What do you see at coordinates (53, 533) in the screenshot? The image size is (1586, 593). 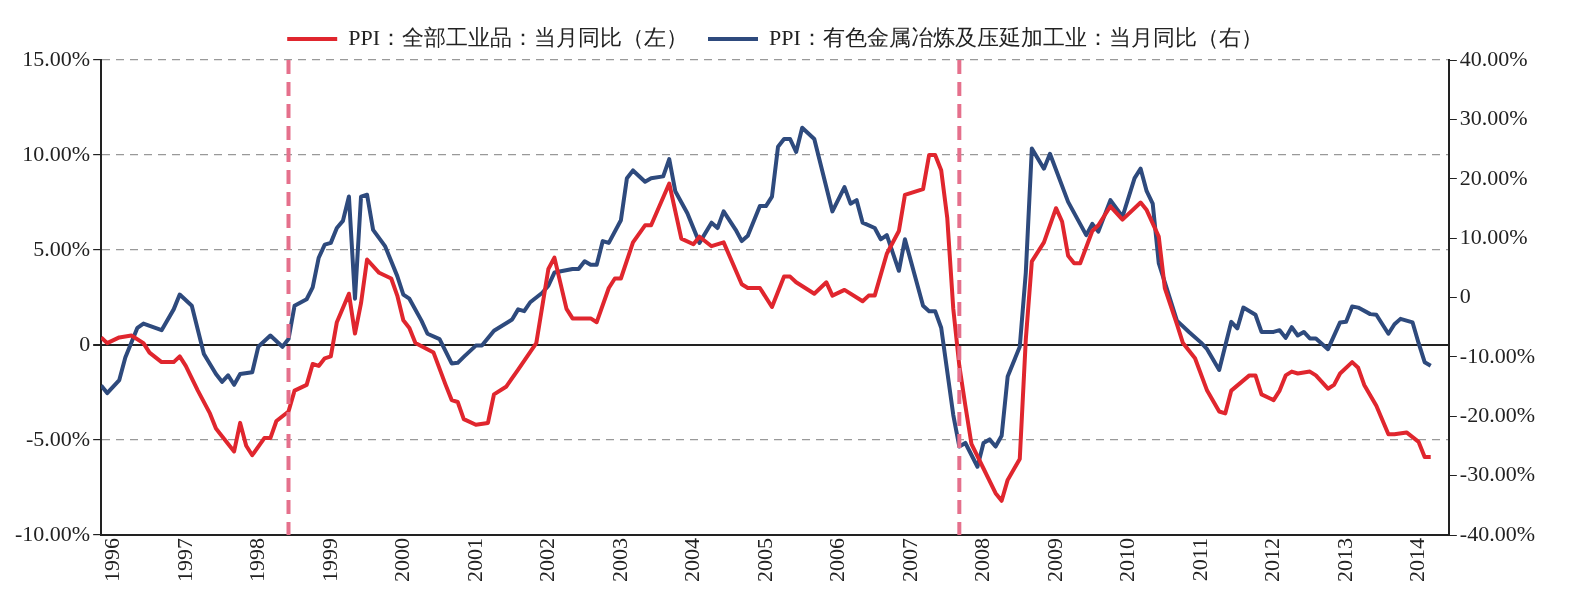 I see `y-tick-label: -10.00%` at bounding box center [53, 533].